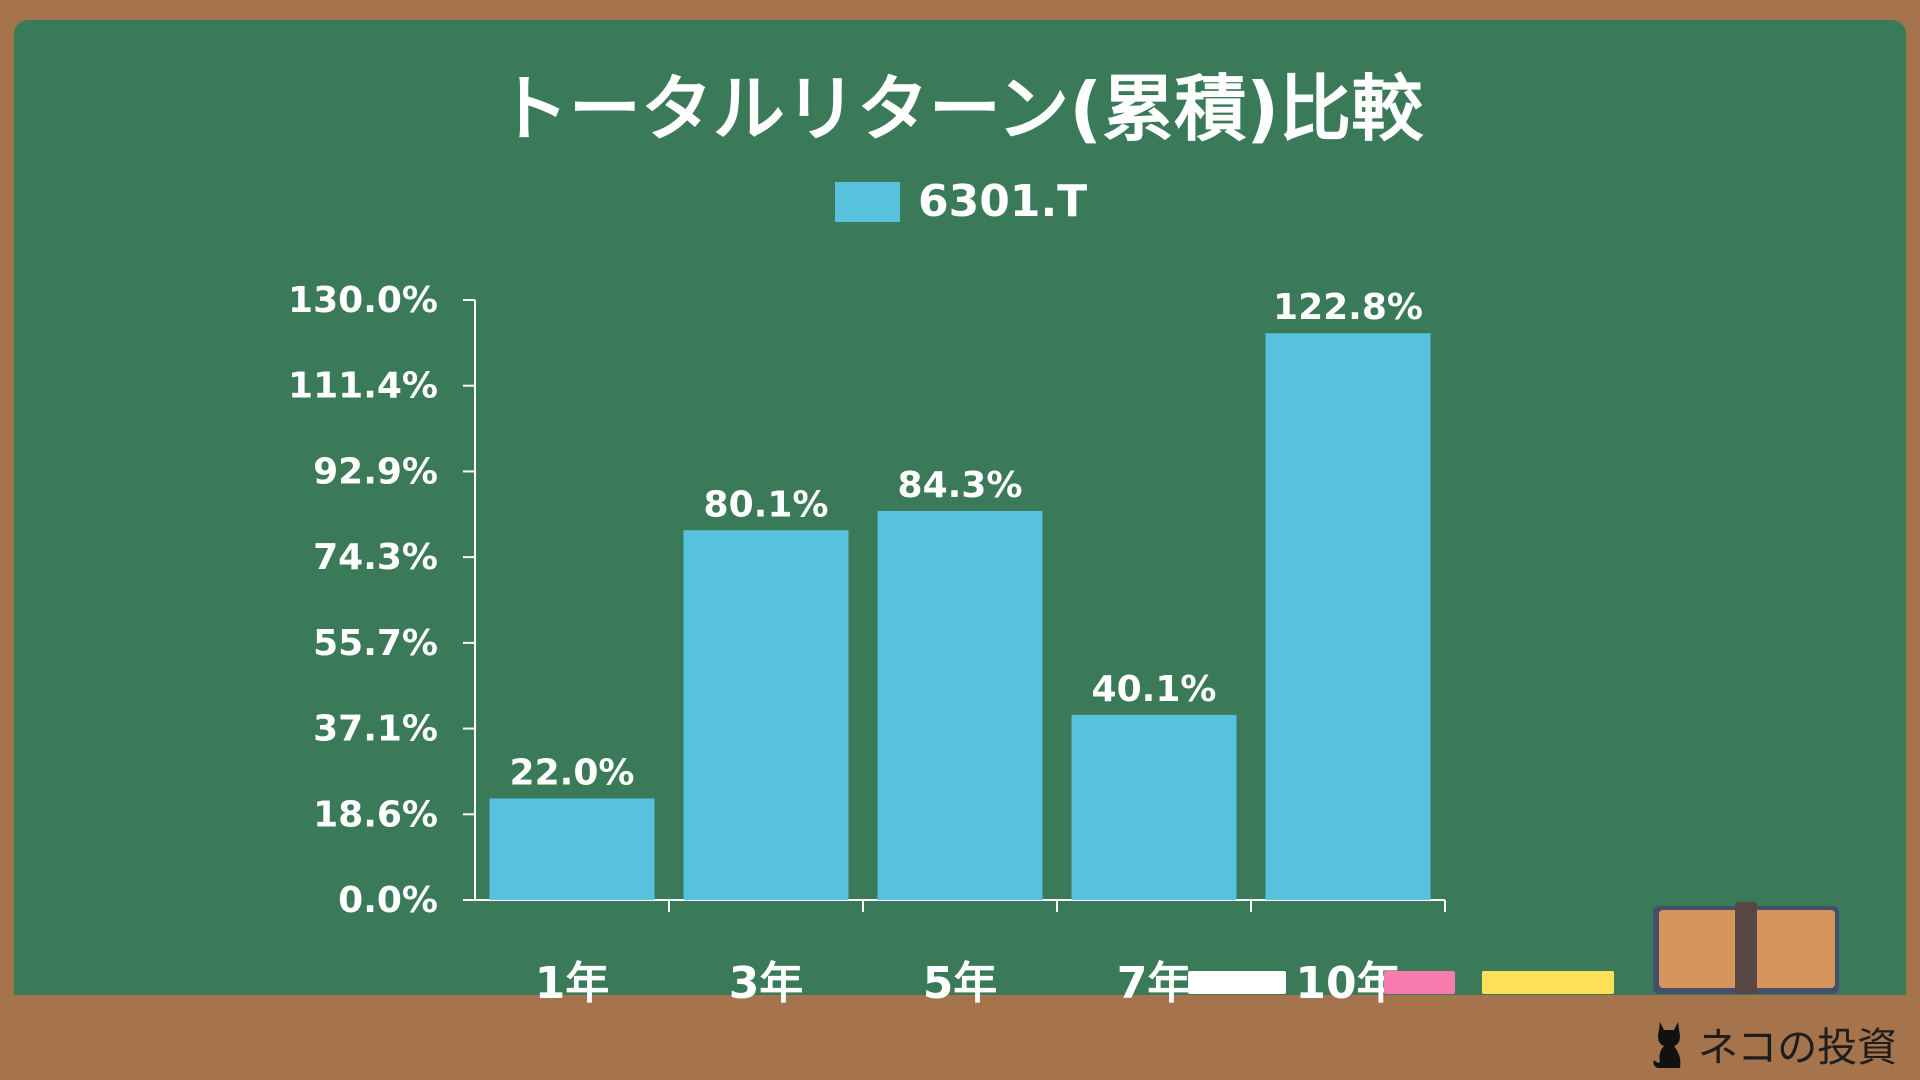  I want to click on data-label: 22.0%, so click(572, 772).